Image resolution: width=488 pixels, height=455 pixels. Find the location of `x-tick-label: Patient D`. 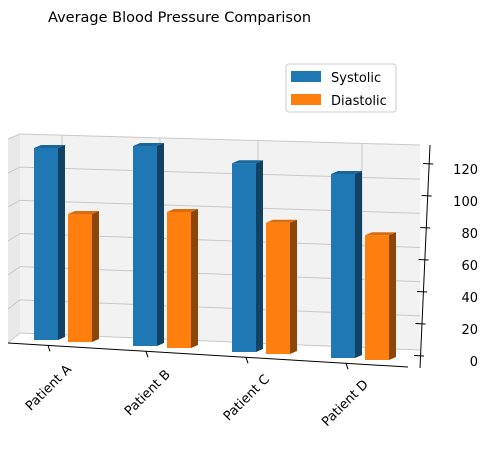

x-tick-label: Patient D is located at coordinates (345, 403).